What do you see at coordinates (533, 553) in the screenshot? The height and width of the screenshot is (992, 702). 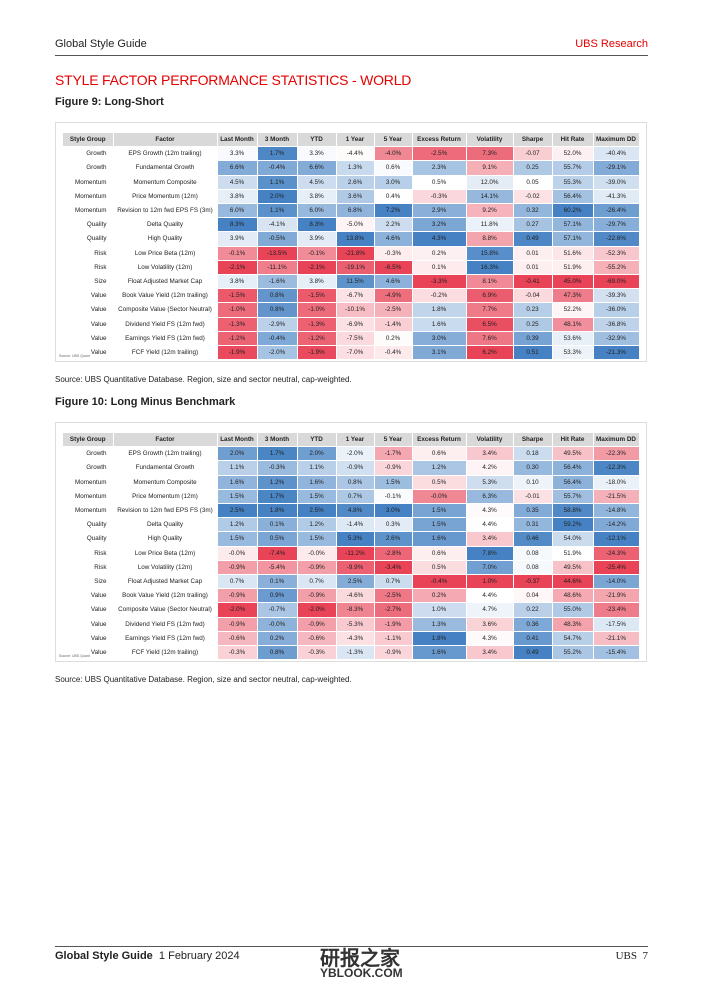 I see `cell: 0.08` at bounding box center [533, 553].